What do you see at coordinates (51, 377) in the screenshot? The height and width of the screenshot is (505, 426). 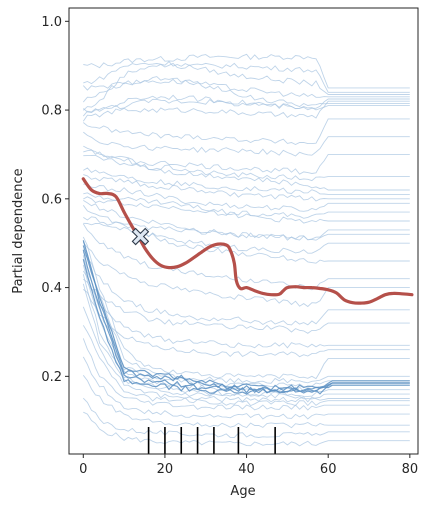 I see `y-tick-label: 0.2` at bounding box center [51, 377].